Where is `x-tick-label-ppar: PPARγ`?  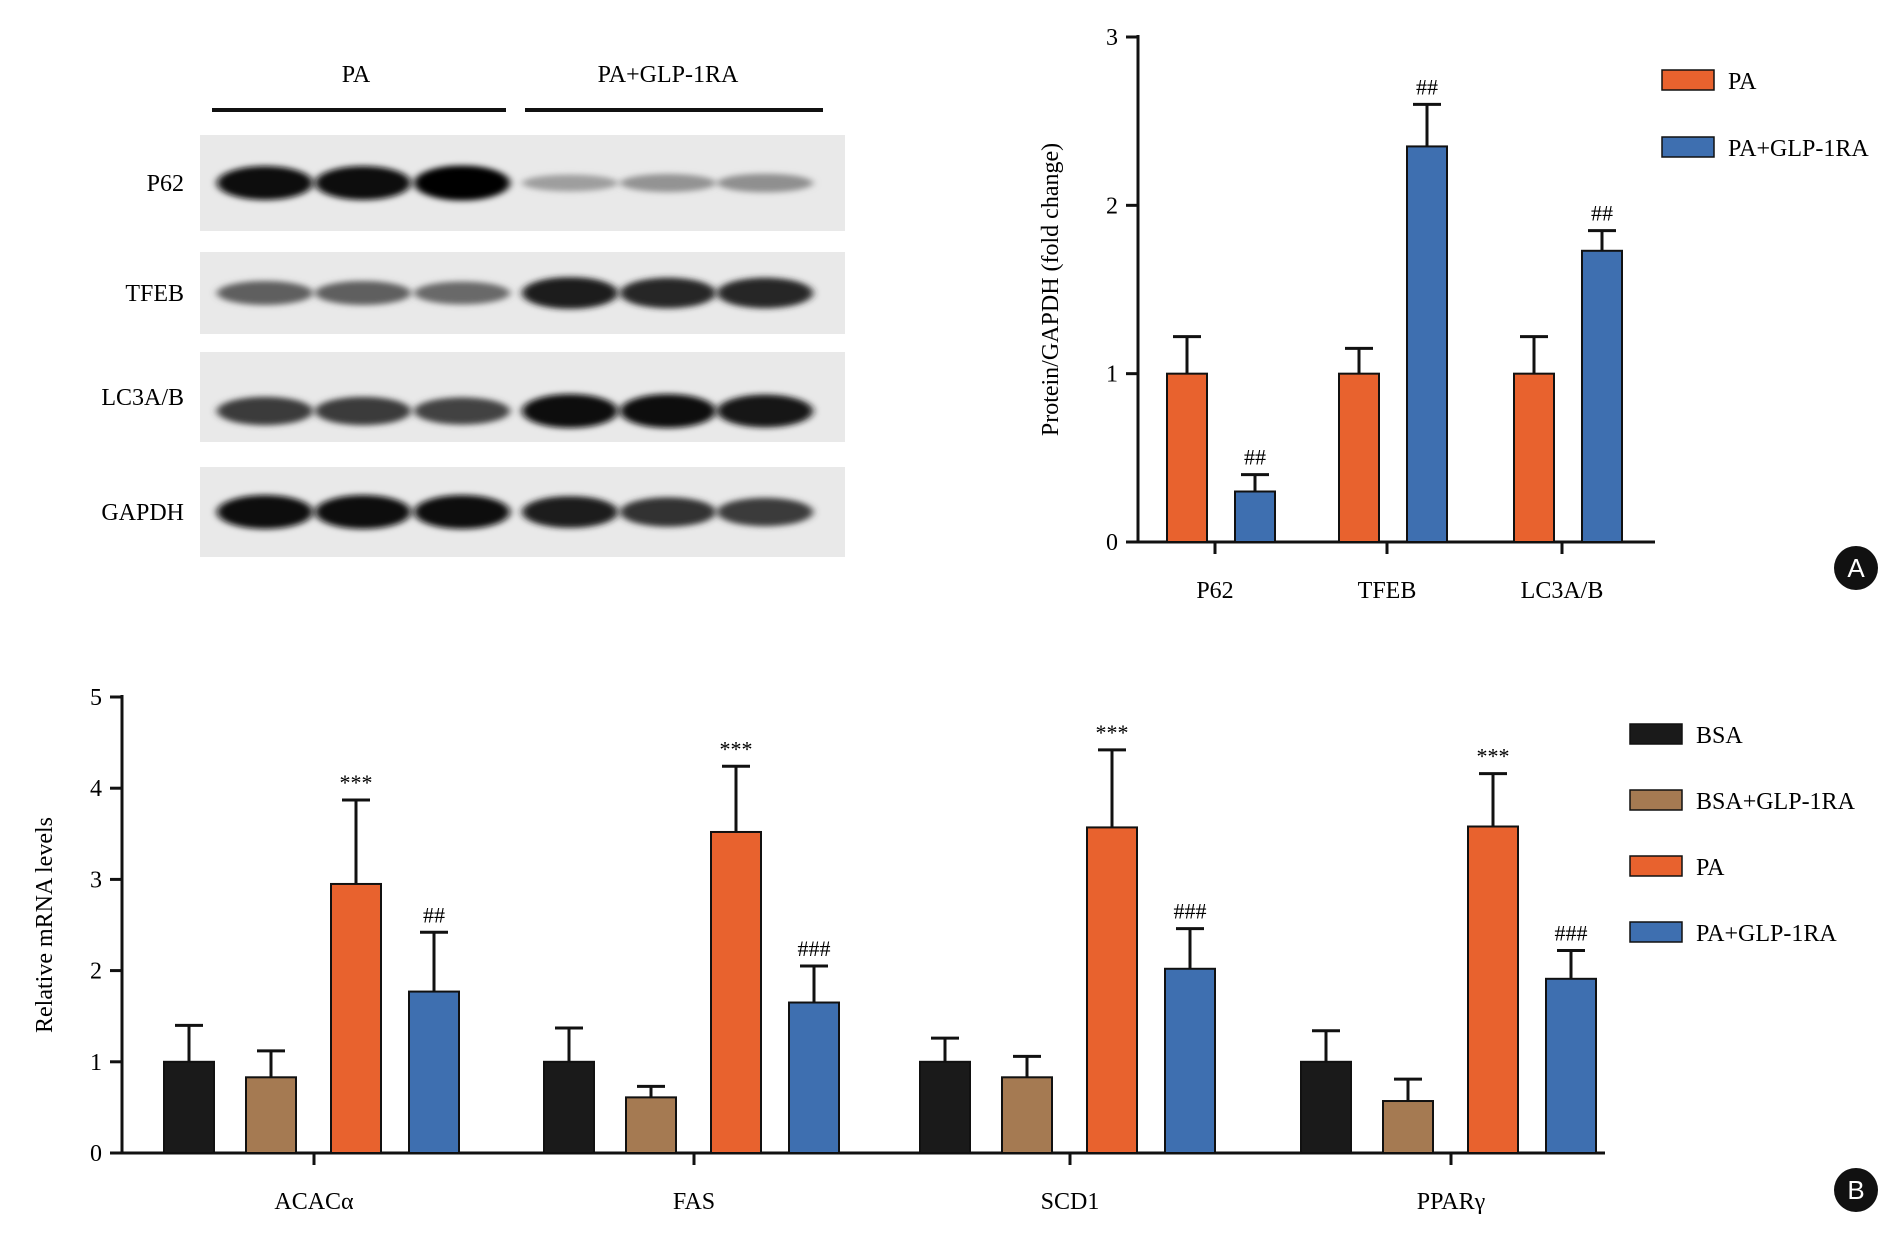
x-tick-label-ppar: PPARγ is located at coordinates (1451, 1202).